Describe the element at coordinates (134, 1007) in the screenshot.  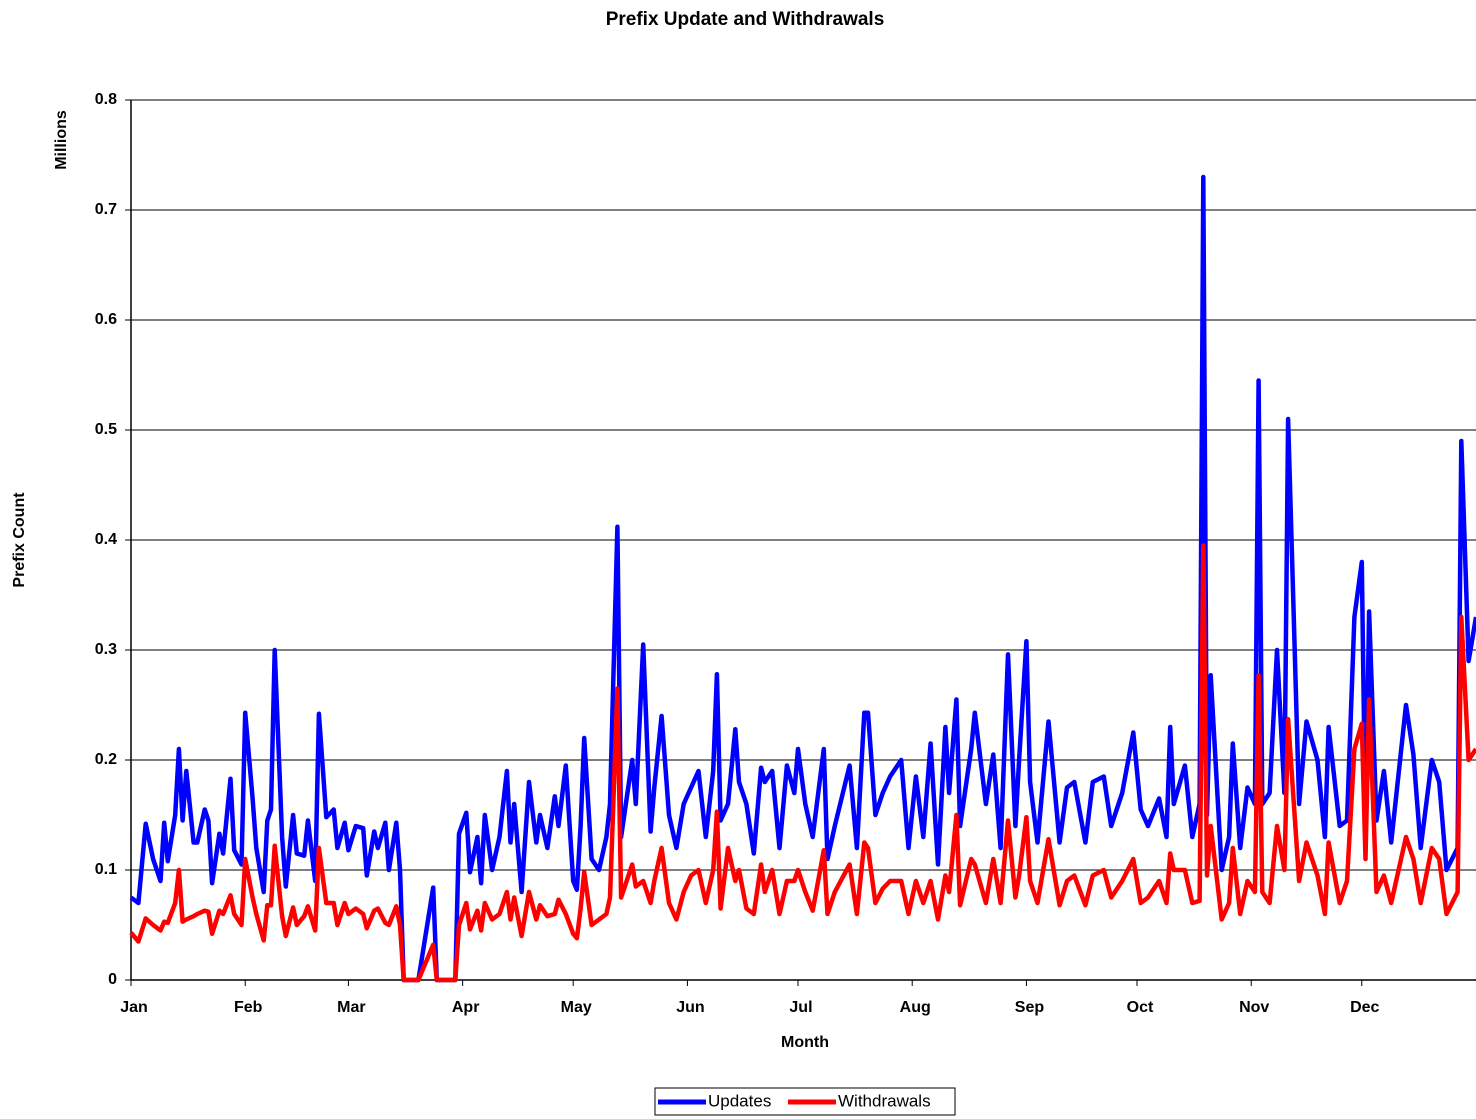
I see `x-tick-label: Jan` at that location.